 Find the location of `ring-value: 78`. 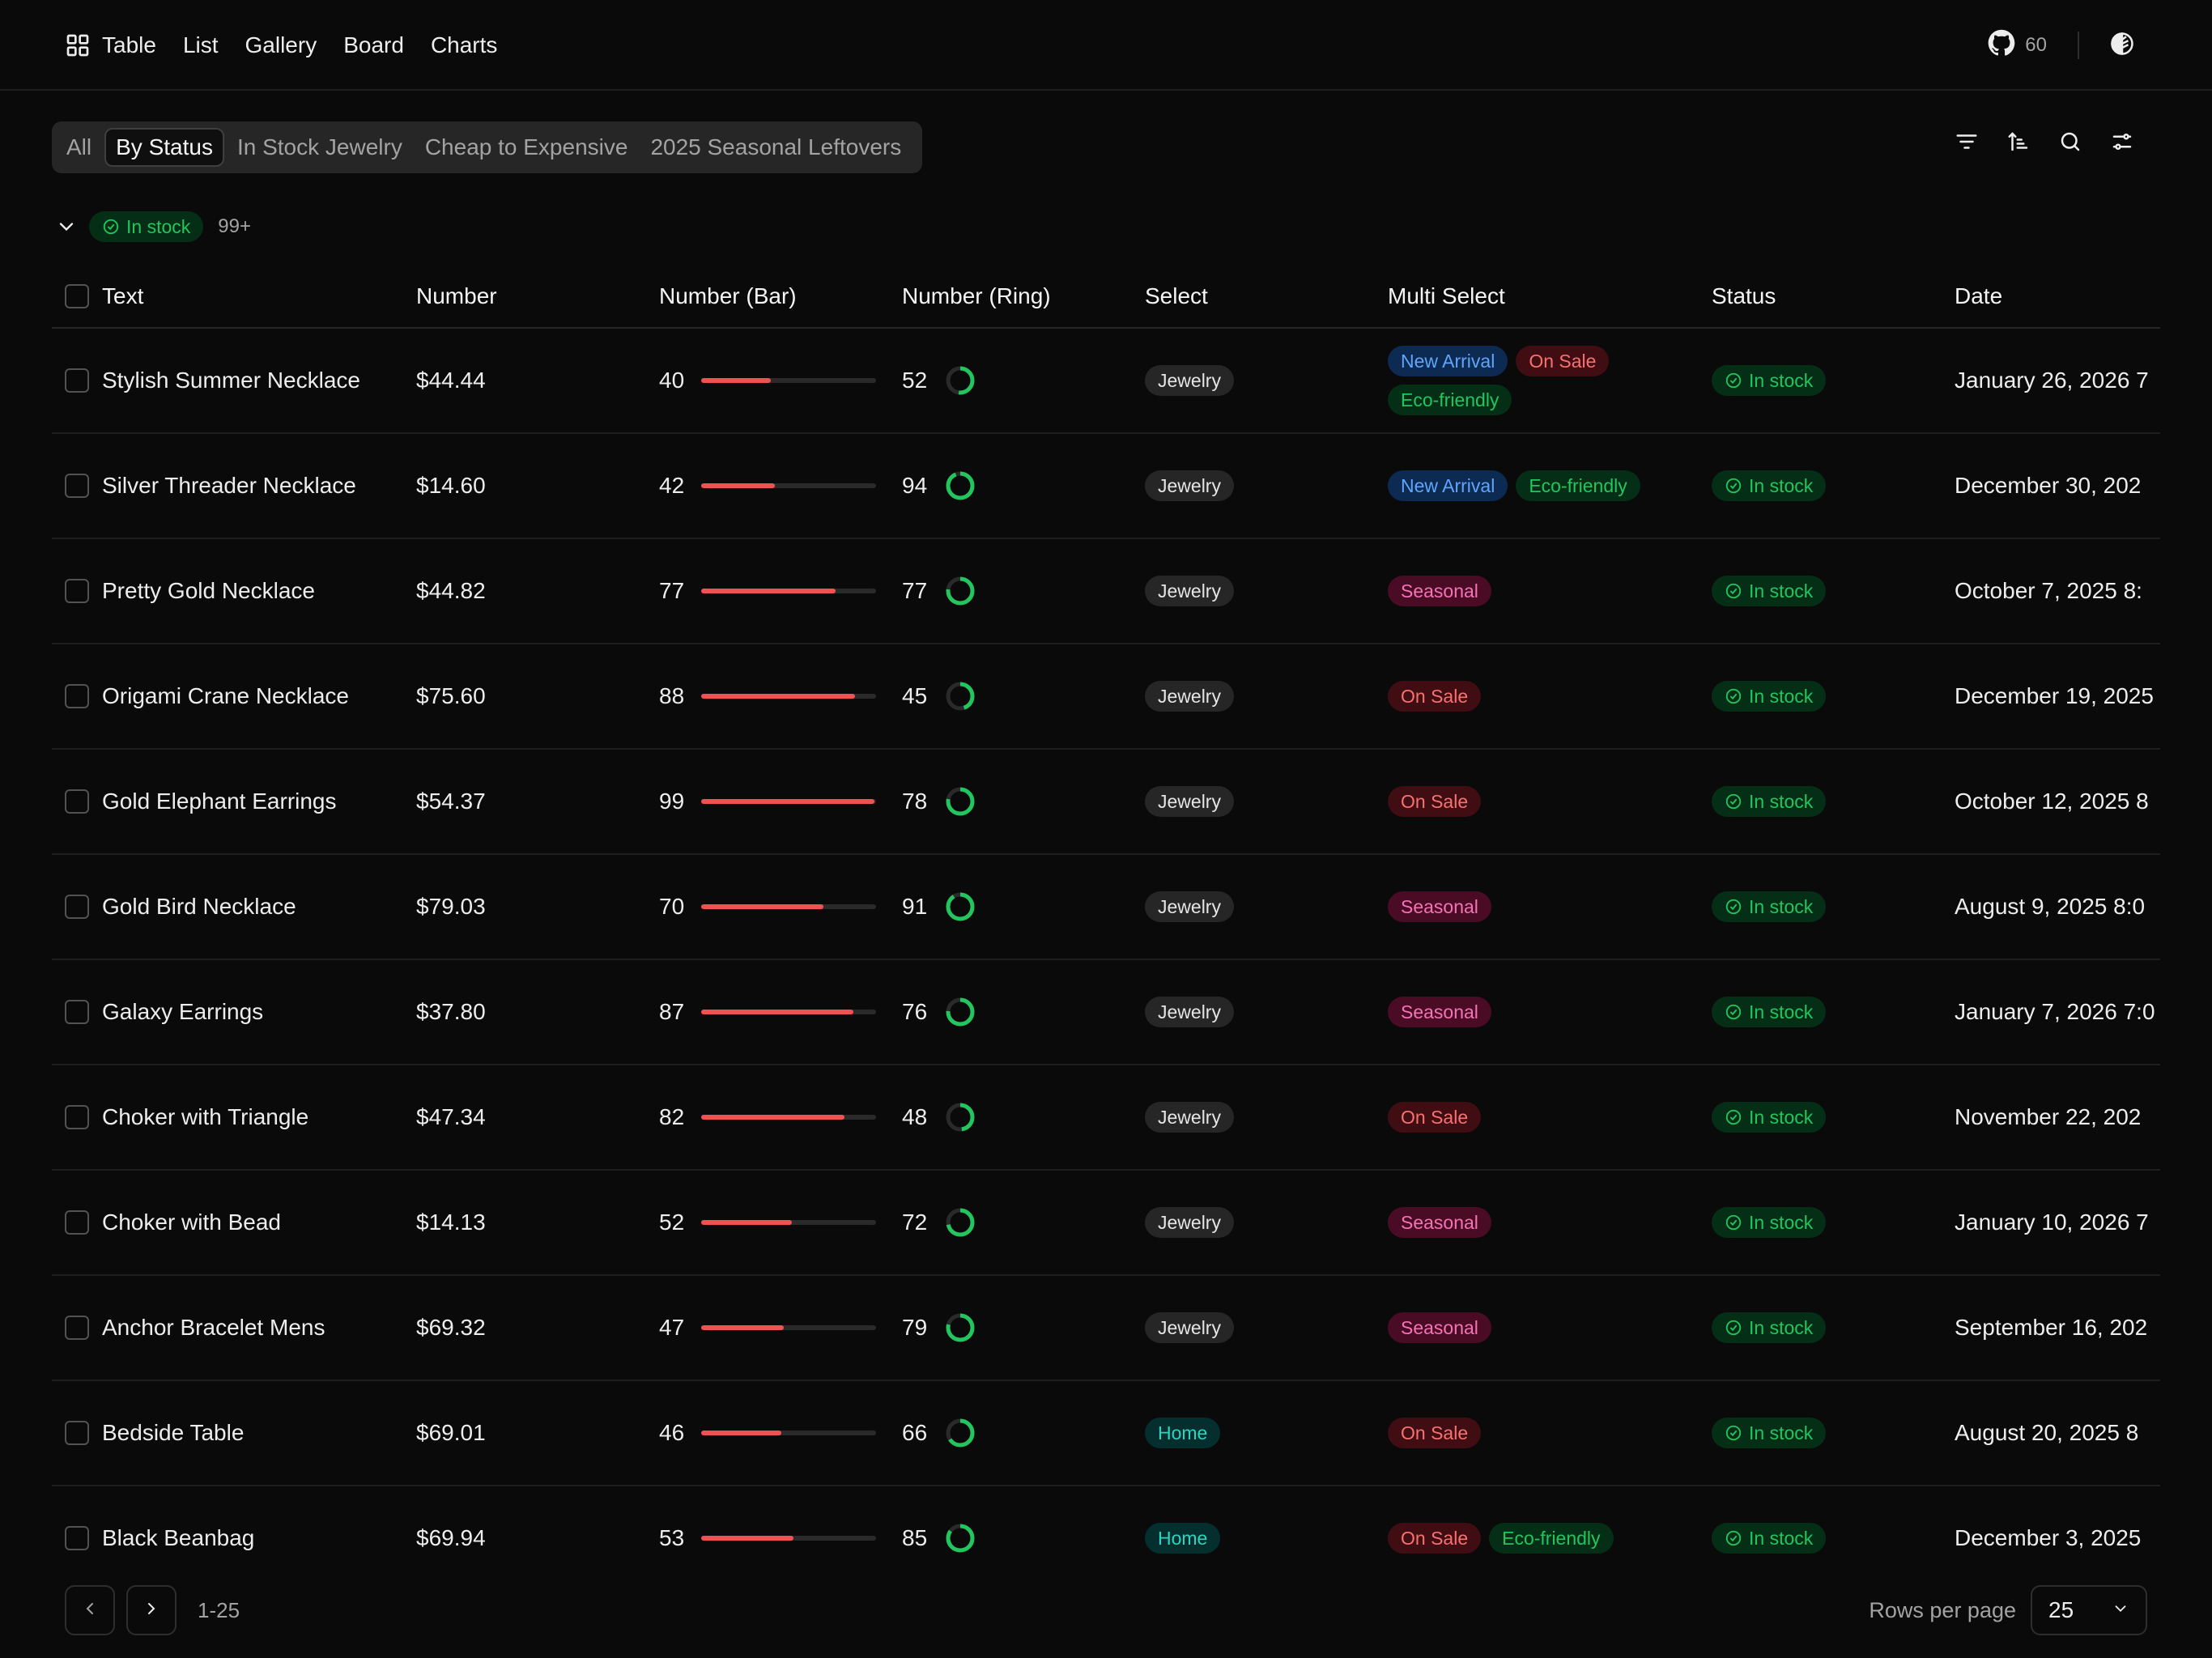

ring-value: 78 is located at coordinates (915, 801).